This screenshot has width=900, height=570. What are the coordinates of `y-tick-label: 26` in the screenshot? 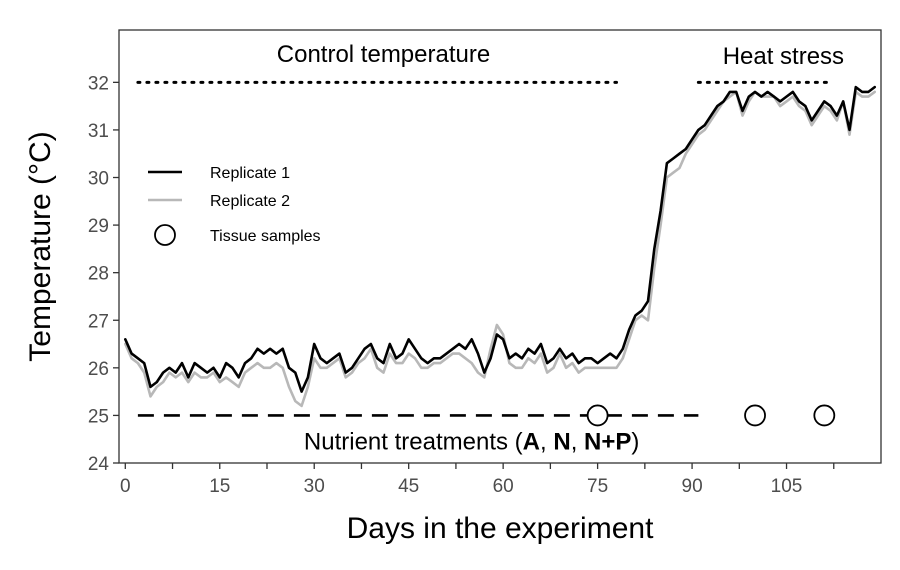 It's located at (98, 369).